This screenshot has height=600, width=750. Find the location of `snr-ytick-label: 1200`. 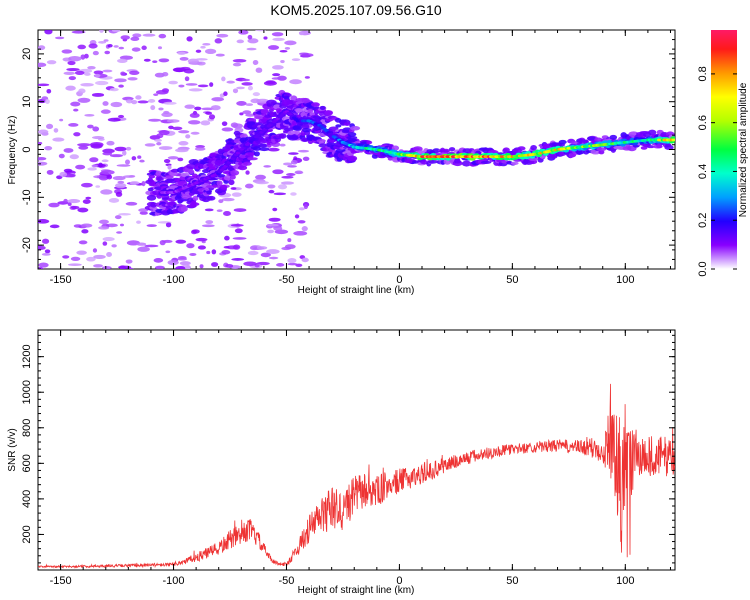

snr-ytick-label: 1200 is located at coordinates (27, 356).